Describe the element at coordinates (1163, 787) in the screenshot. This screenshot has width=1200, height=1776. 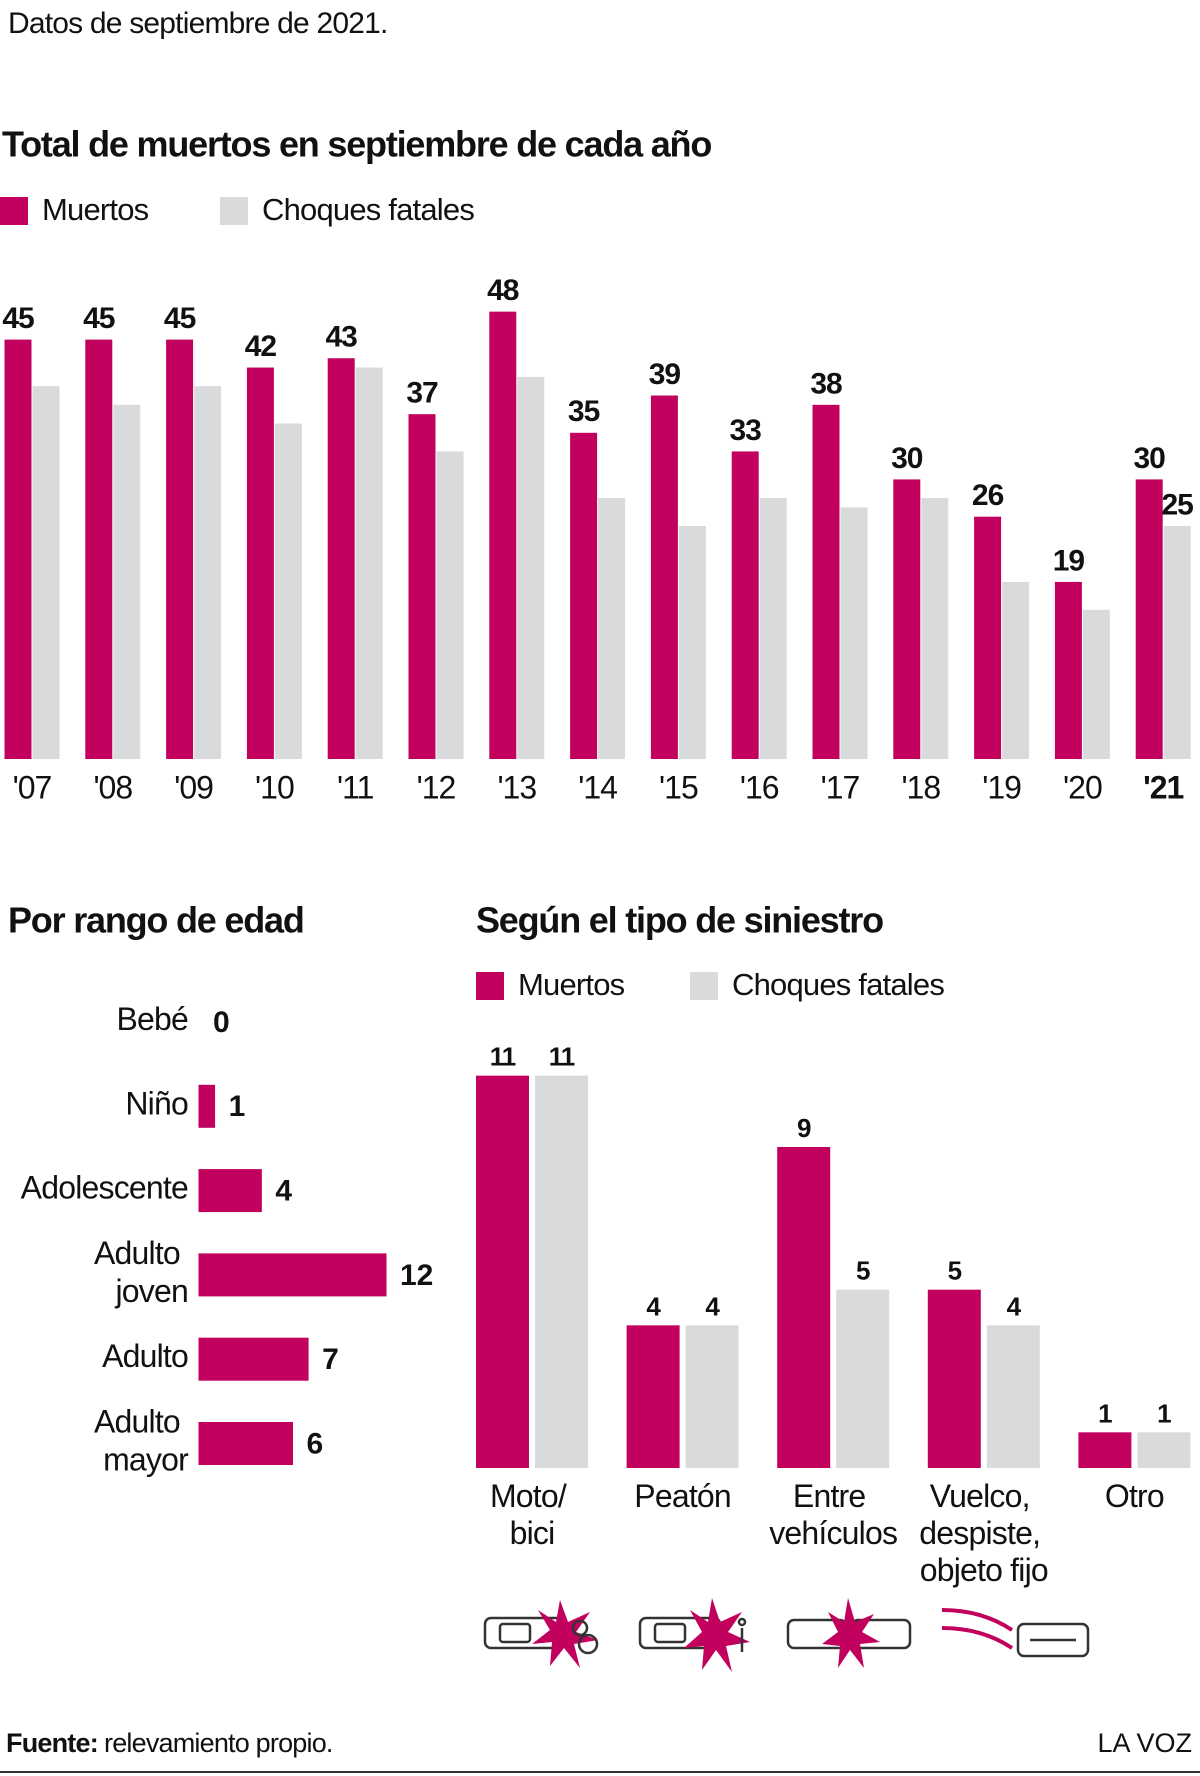
I see `x-tick-label: '21` at that location.